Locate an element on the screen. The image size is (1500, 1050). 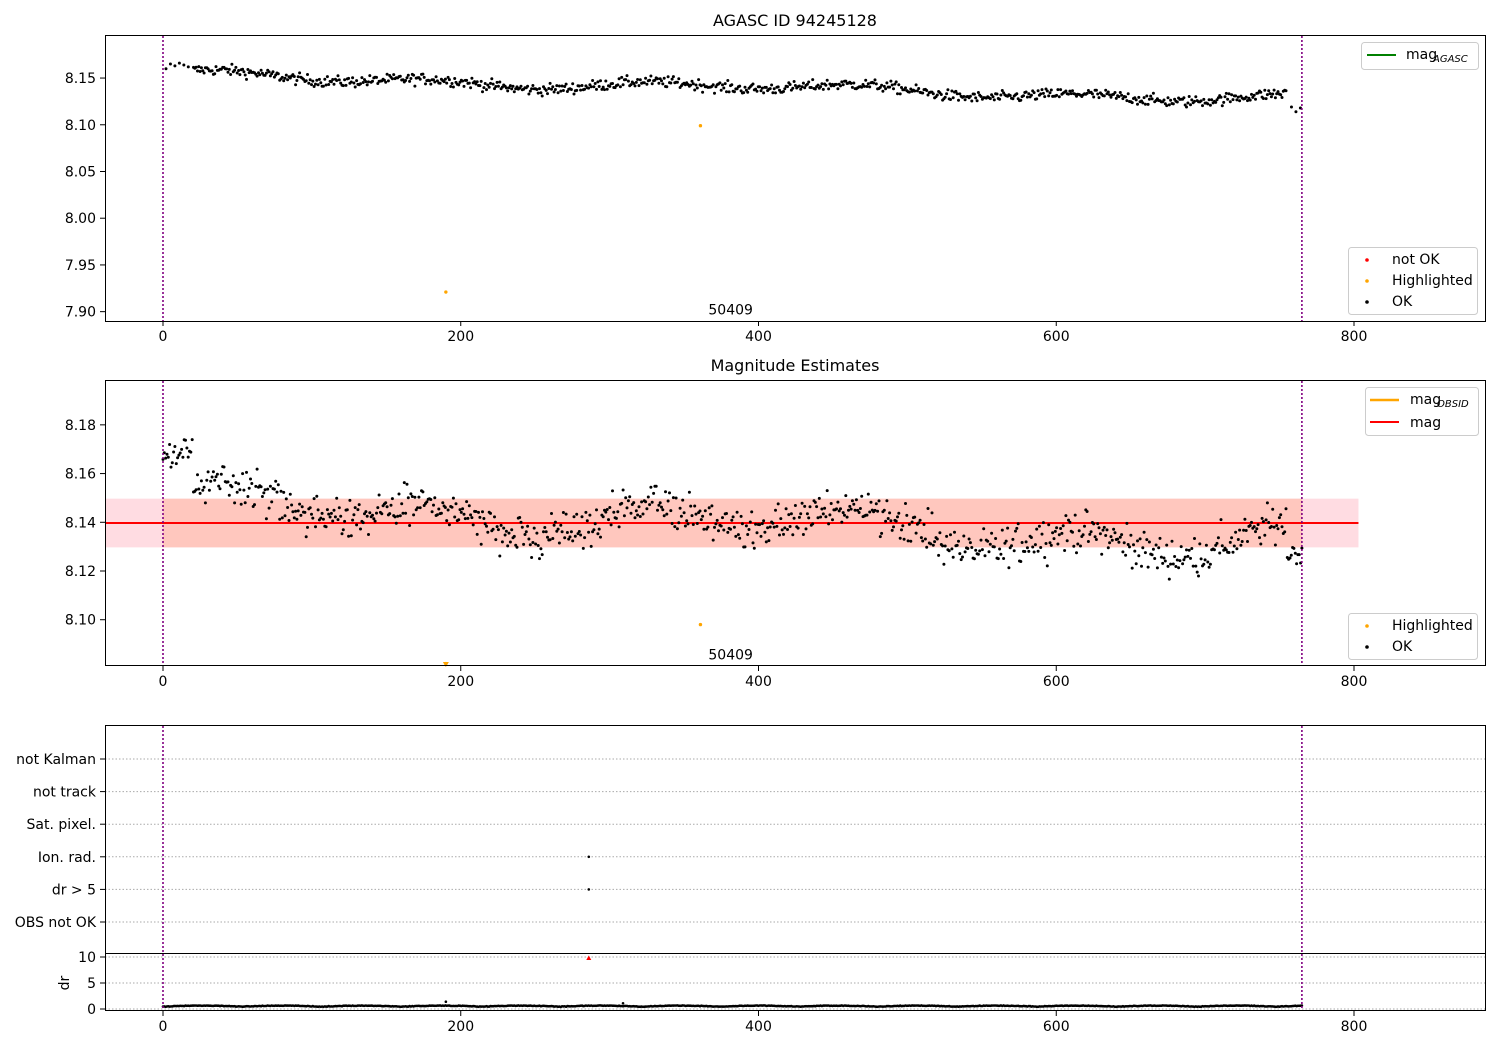
y-tick-label: 8.05 is located at coordinates (80, 172).